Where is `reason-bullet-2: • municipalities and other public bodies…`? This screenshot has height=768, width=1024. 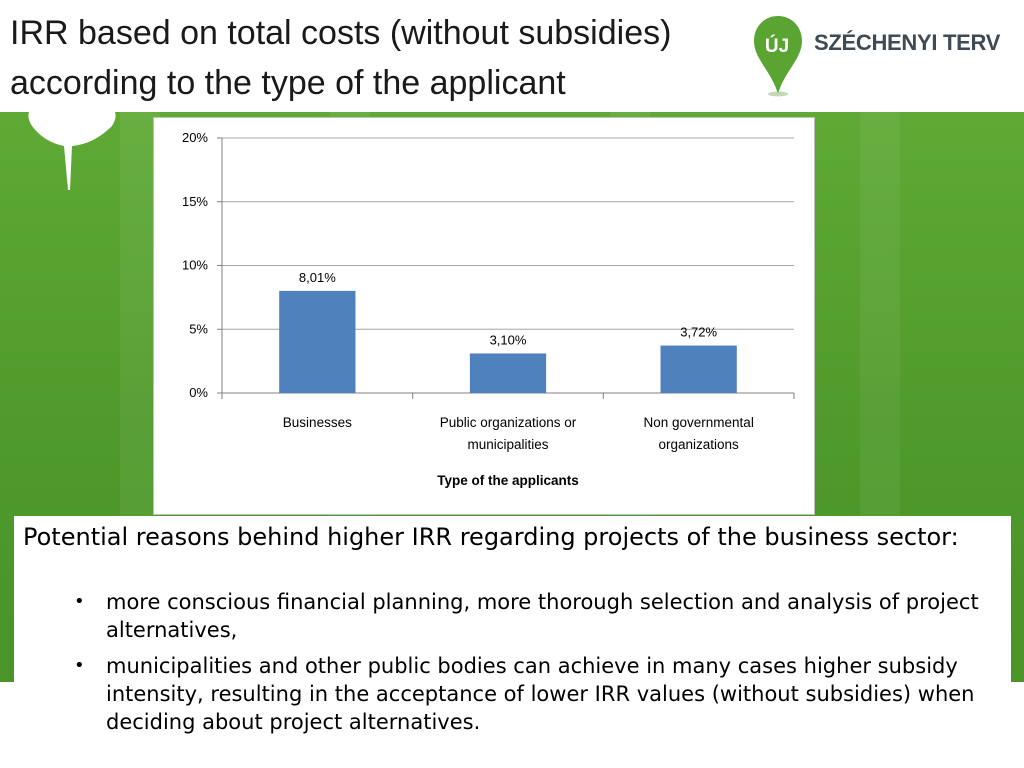 reason-bullet-2: • municipalities and other public bodies… is located at coordinates (509, 694).